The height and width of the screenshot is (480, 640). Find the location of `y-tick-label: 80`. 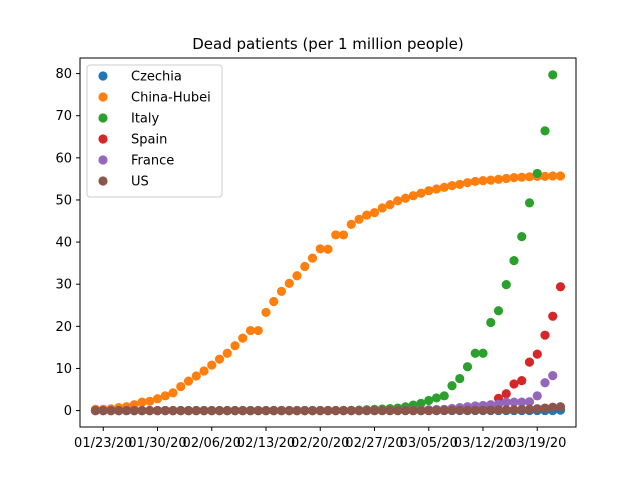

y-tick-label: 80 is located at coordinates (63, 74).